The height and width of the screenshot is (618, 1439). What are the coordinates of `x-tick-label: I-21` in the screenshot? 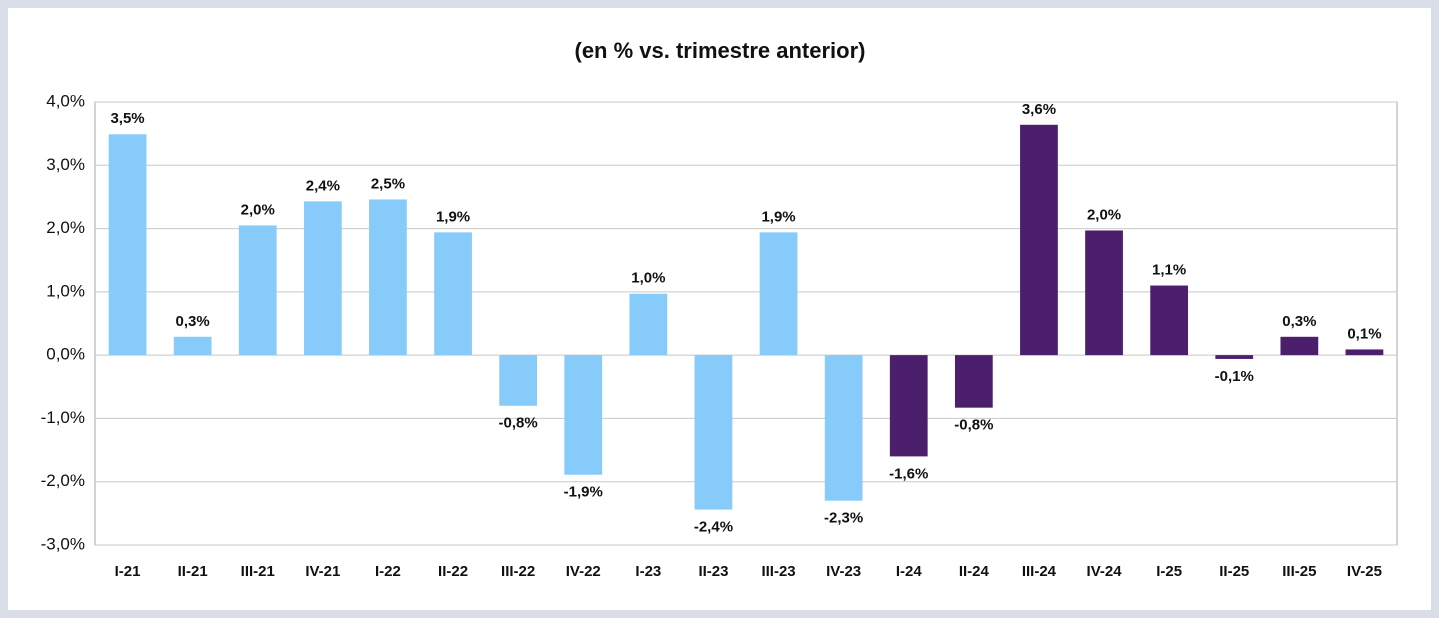 It's located at (128, 571).